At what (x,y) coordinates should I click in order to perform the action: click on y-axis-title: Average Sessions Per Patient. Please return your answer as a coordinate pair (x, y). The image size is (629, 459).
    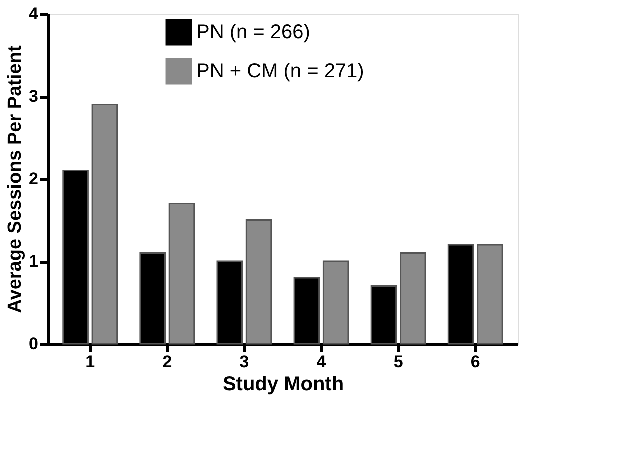
    Looking at the image, I should click on (15, 179).